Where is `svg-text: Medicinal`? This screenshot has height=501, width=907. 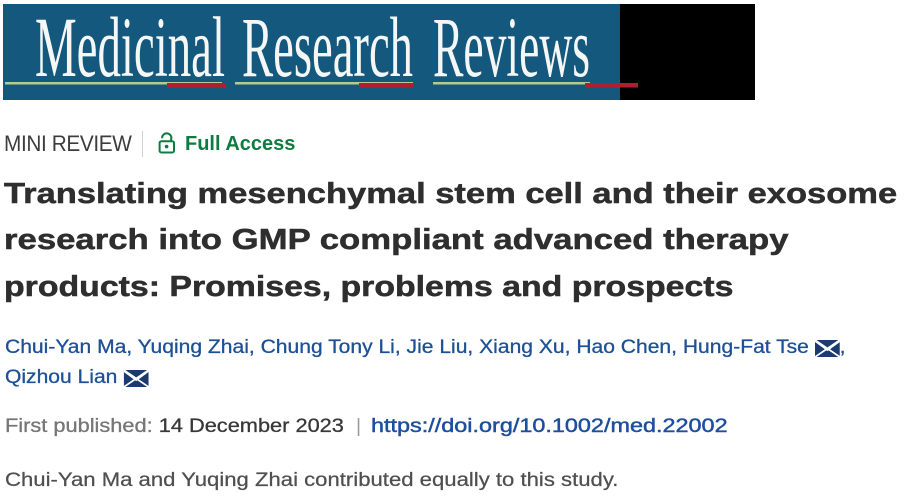 svg-text: Medicinal is located at coordinates (130, 49).